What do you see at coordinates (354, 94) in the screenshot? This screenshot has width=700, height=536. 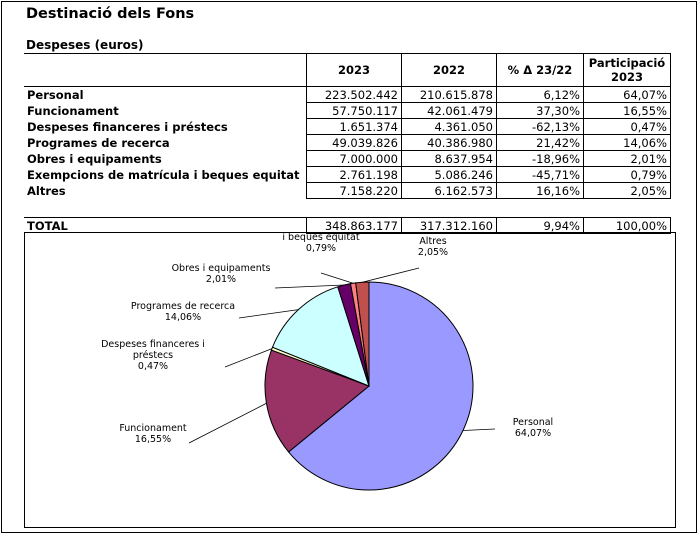 I see `cell-2023: 223.502.442` at bounding box center [354, 94].